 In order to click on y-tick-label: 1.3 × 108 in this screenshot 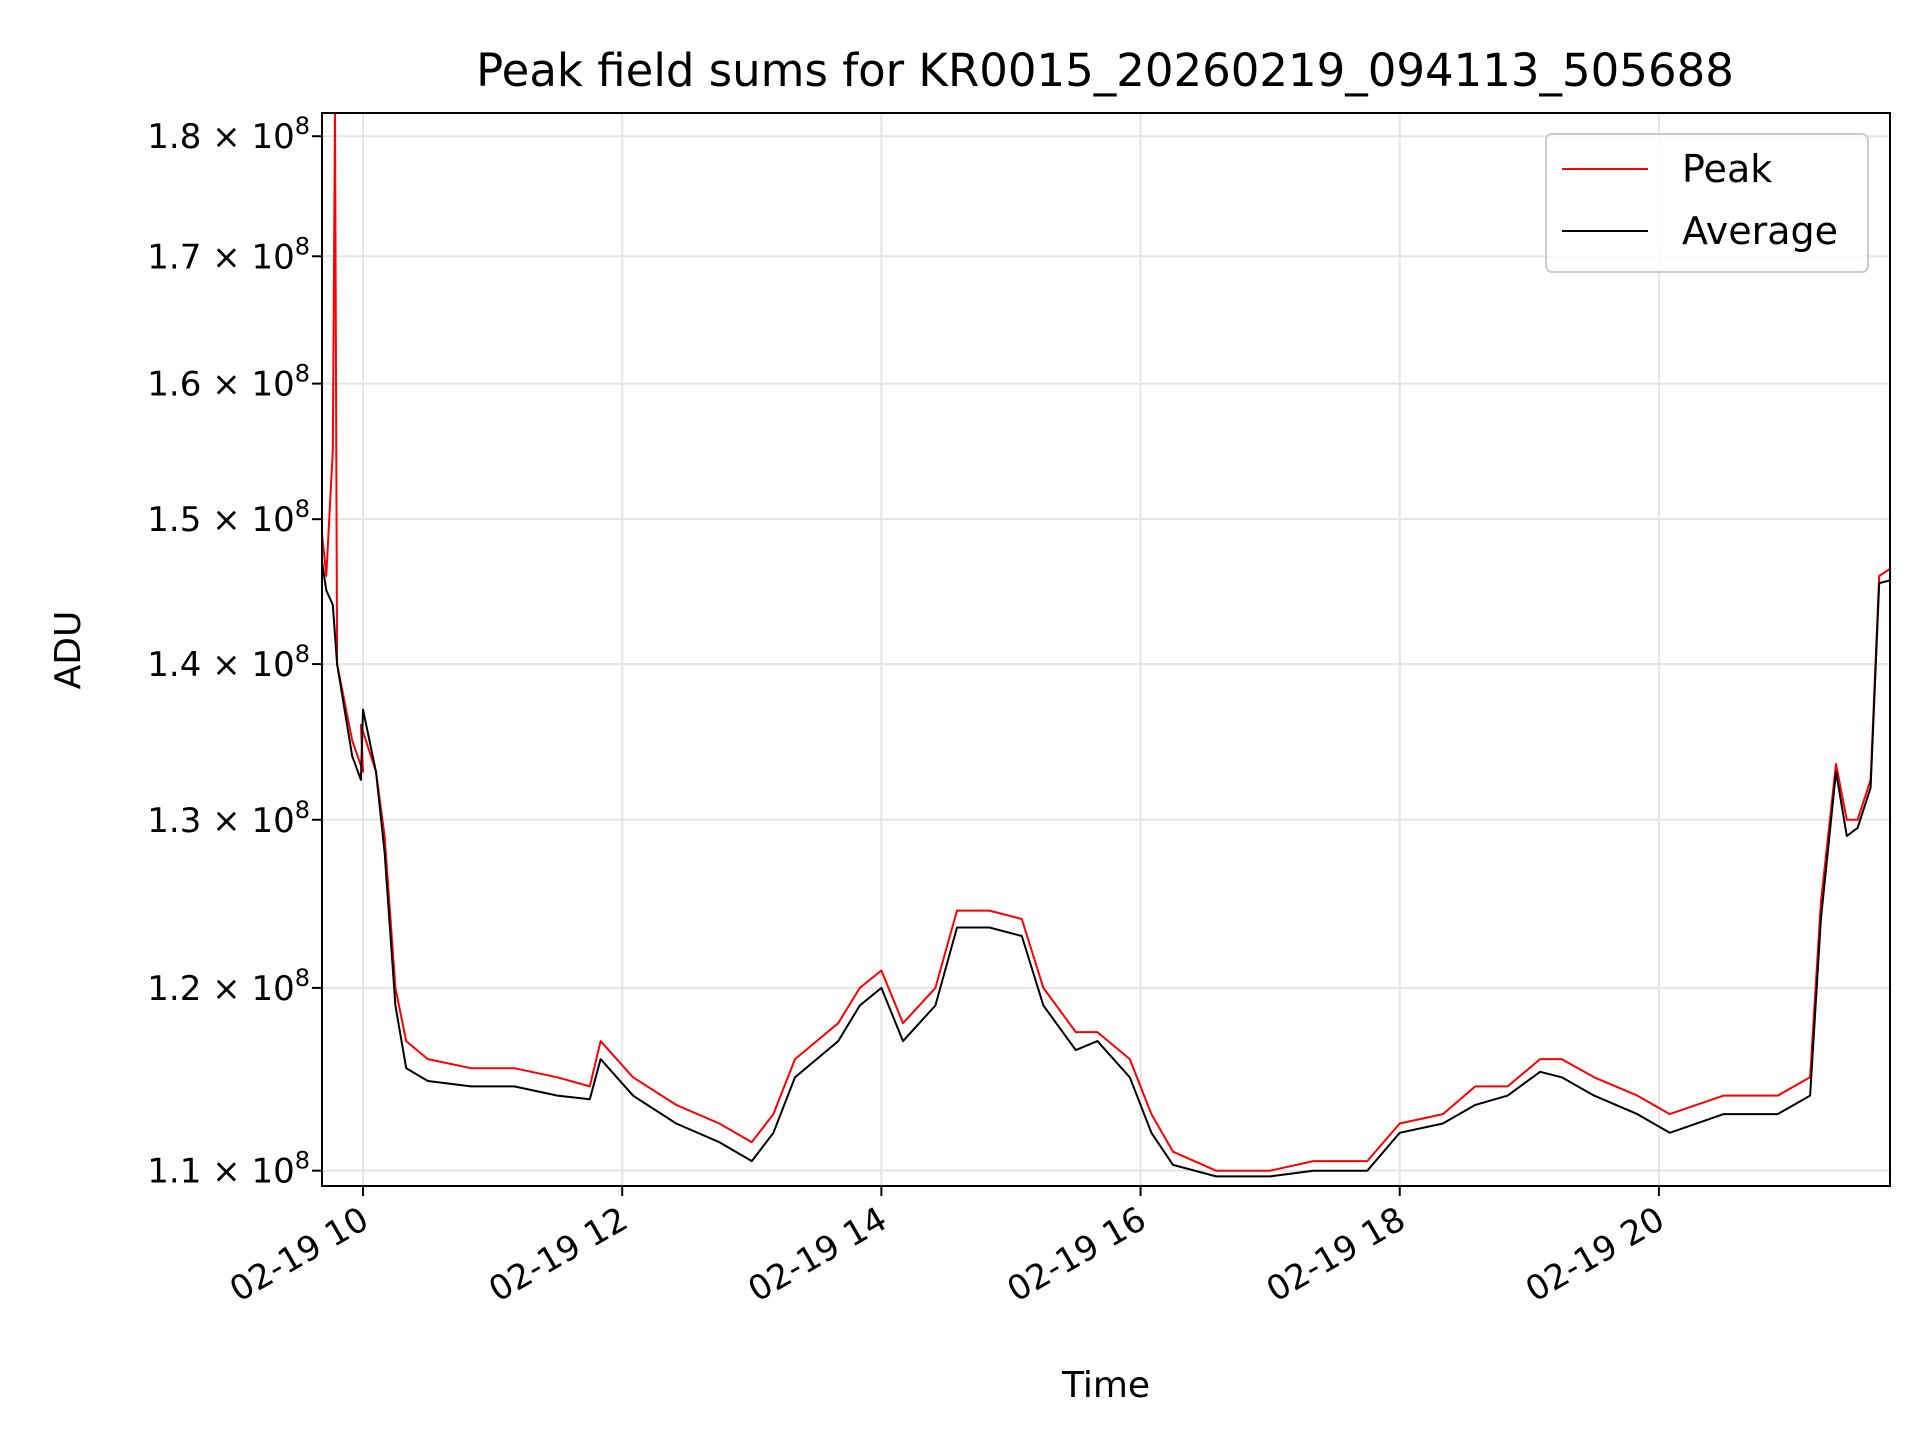, I will do `click(228, 818)`.